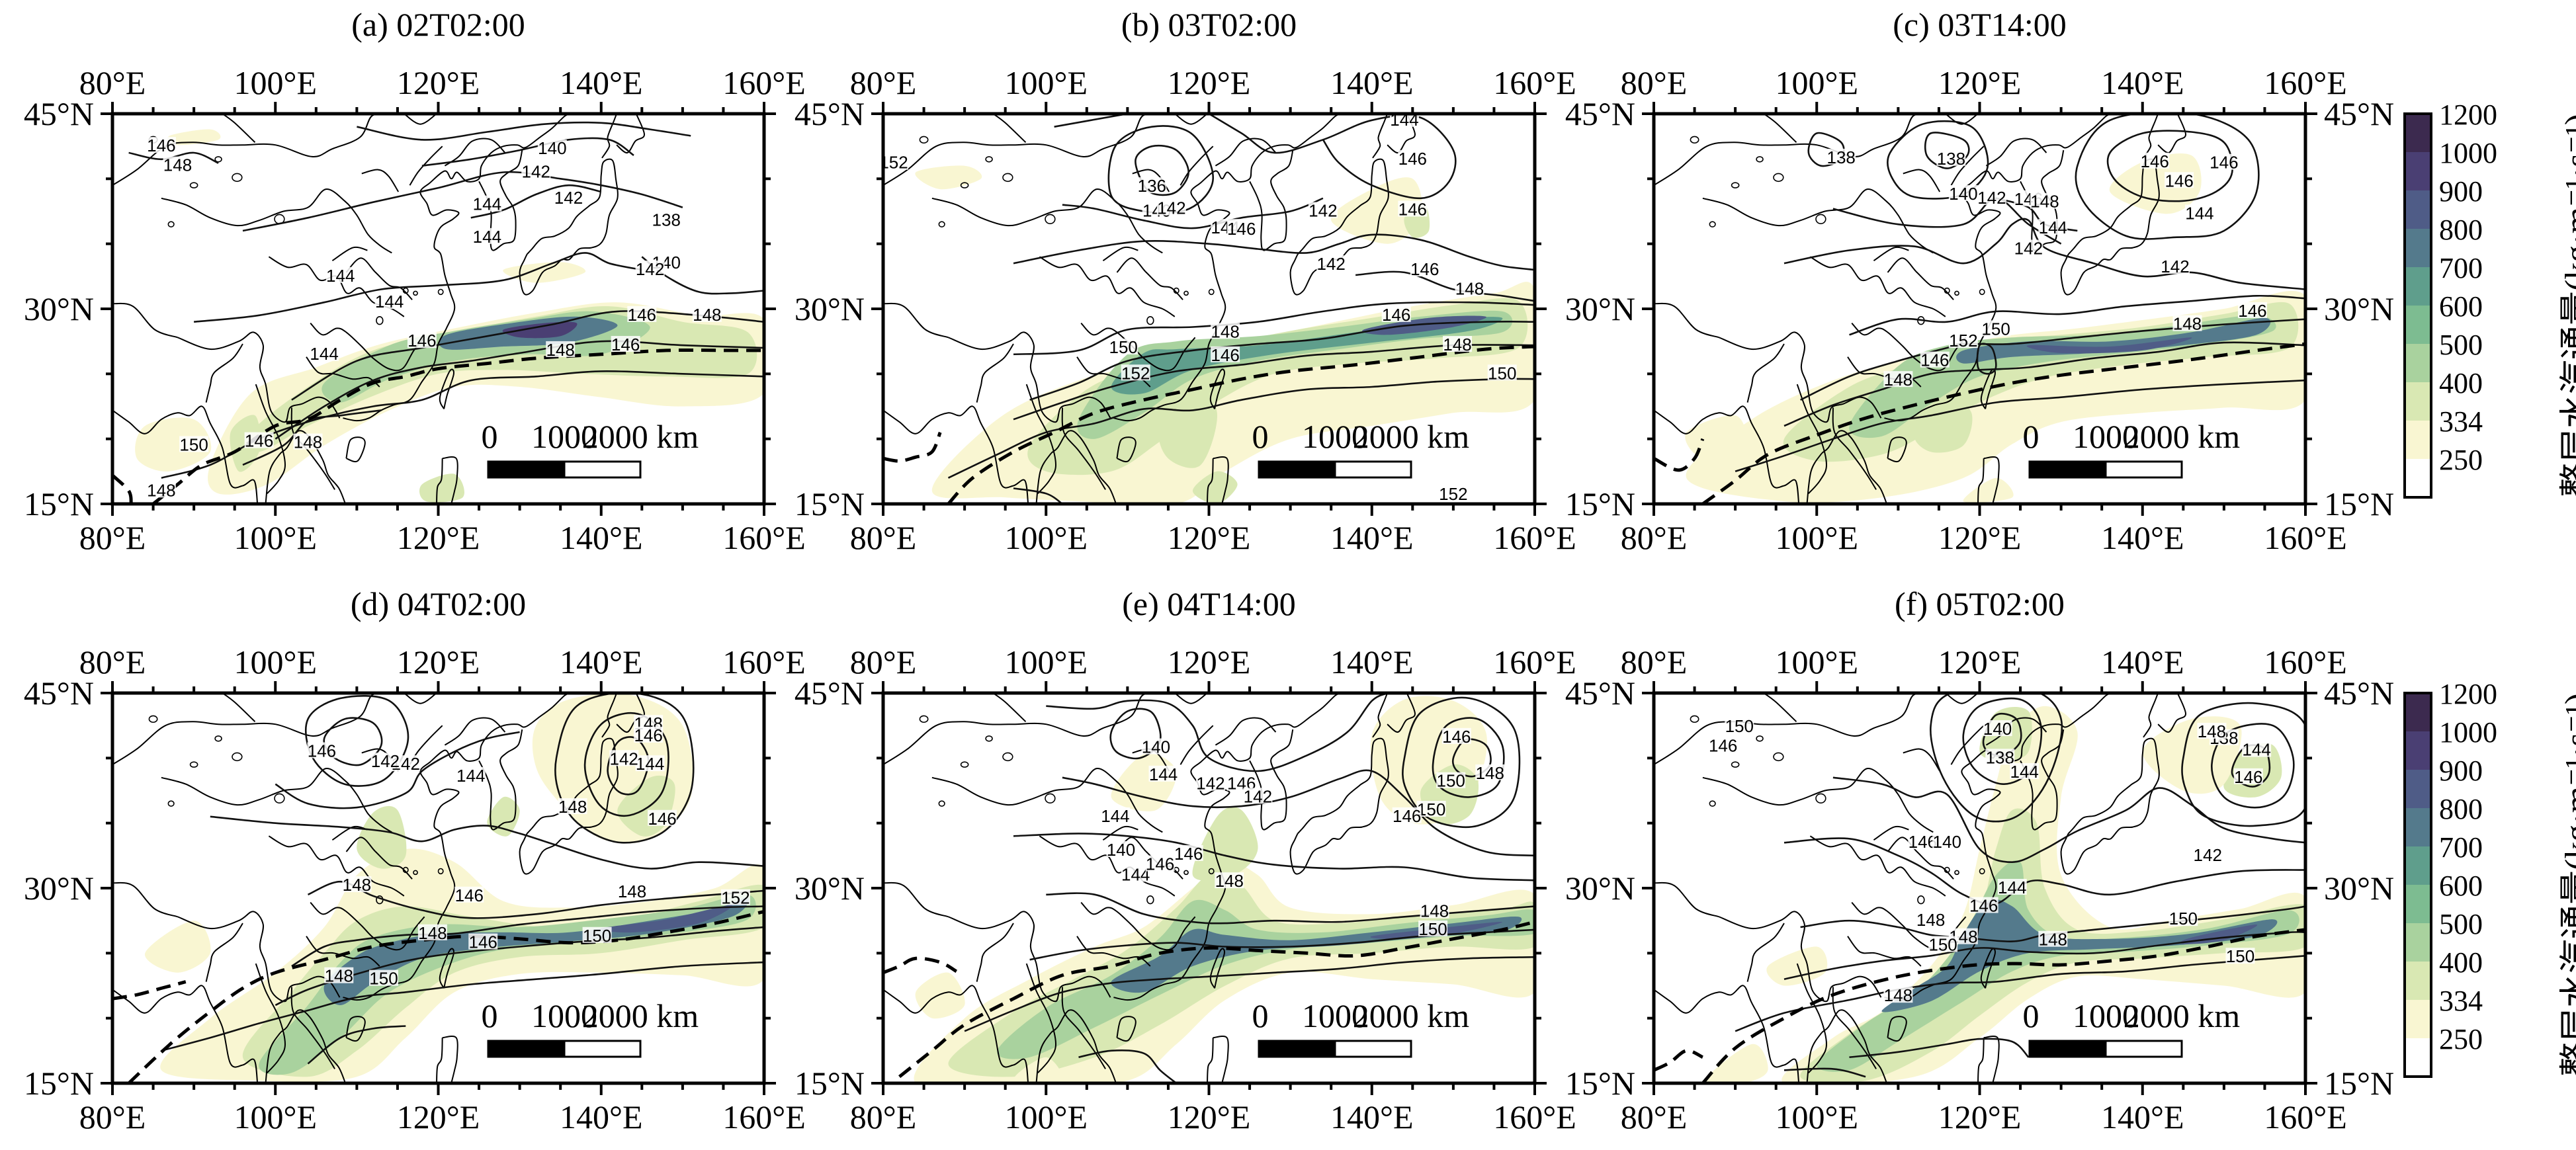 The image size is (2576, 1150). Describe the element at coordinates (385, 761) in the screenshot. I see `contour-label: 142` at that location.